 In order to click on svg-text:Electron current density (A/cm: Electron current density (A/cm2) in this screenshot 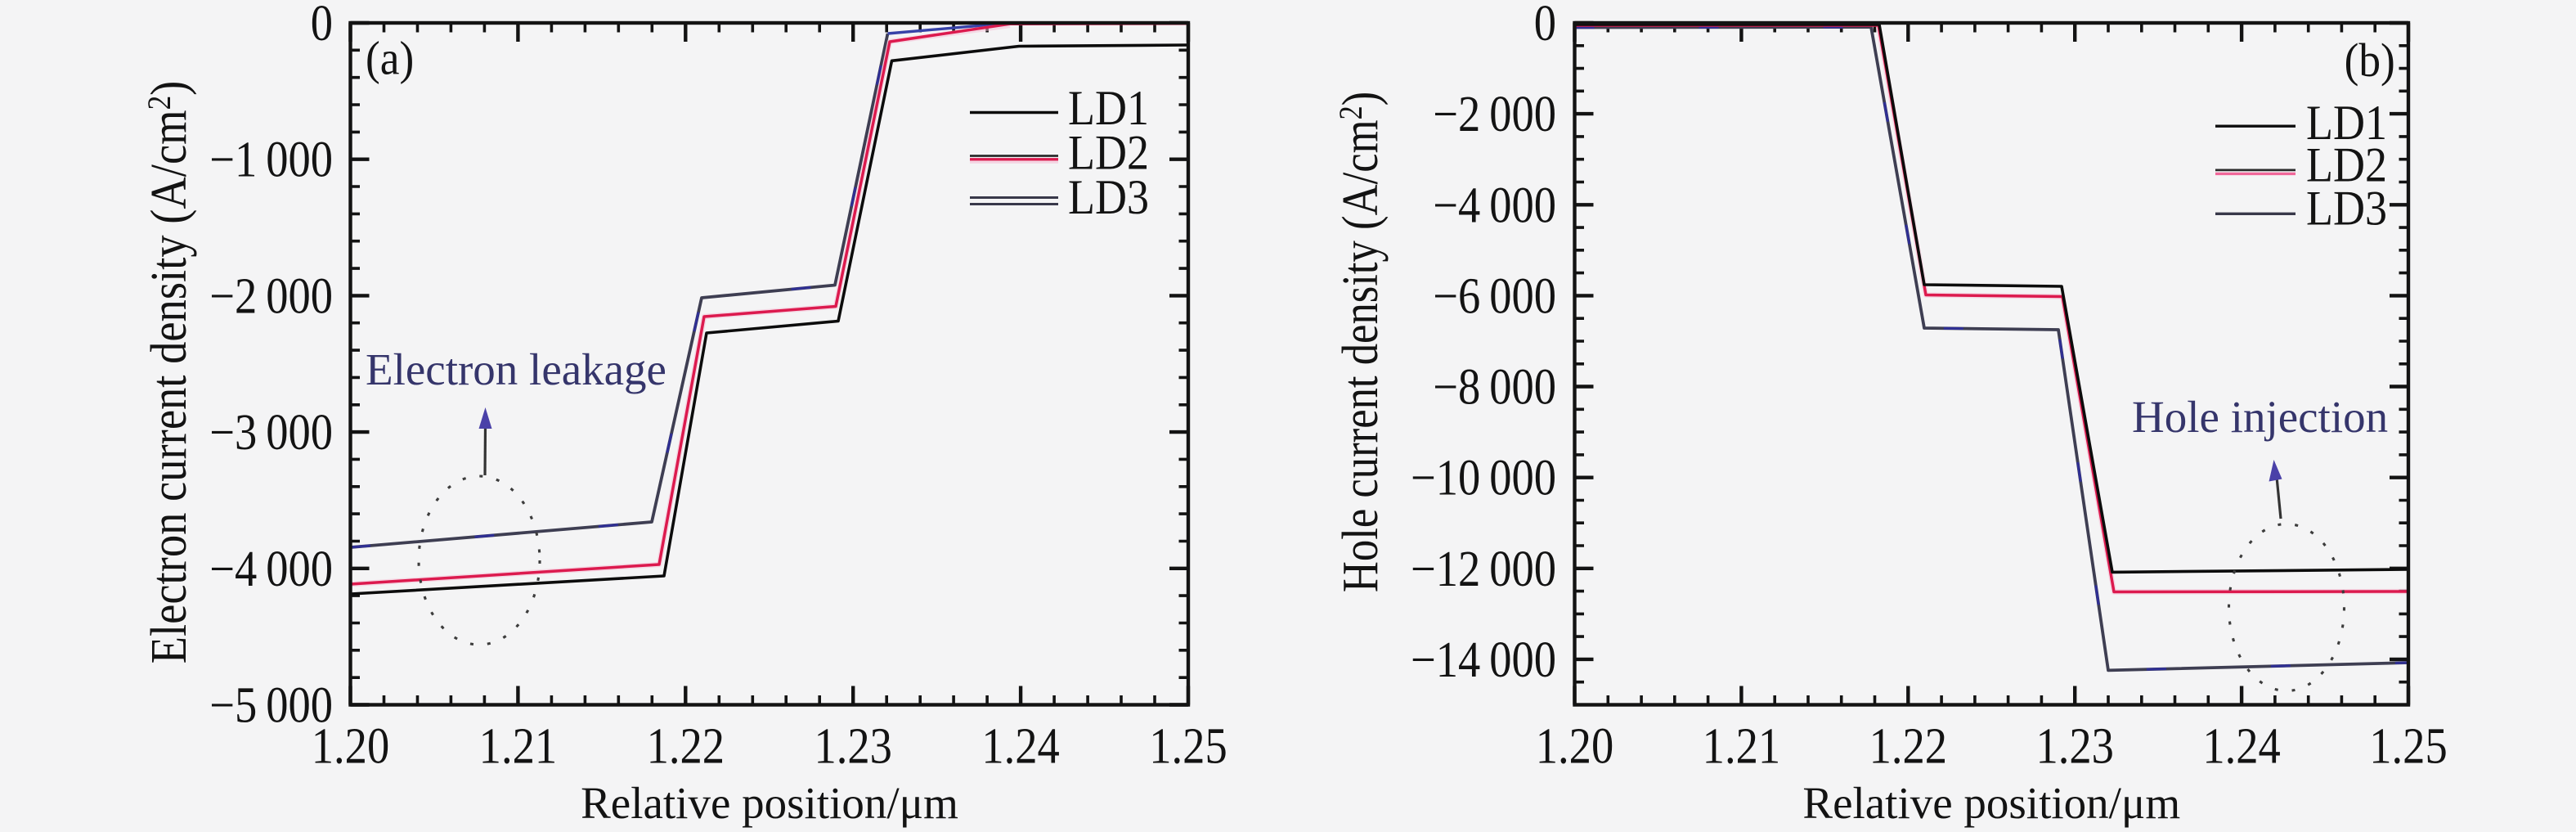, I will do `click(169, 372)`.